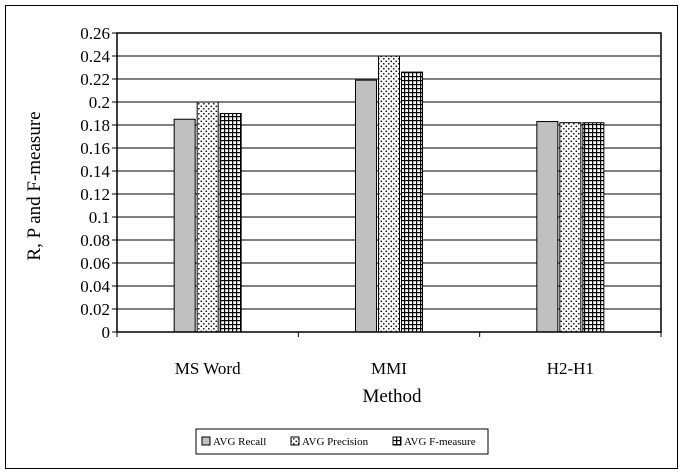 Image resolution: width=683 pixels, height=474 pixels. Describe the element at coordinates (106, 332) in the screenshot. I see `y-tick-label: 0` at that location.